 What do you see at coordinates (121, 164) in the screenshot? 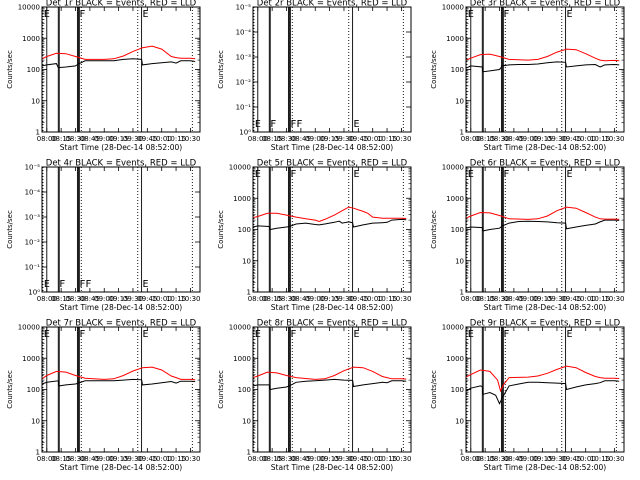
I see `panel-title: Det 4r BLACK = Events, RED = LLD` at bounding box center [121, 164].